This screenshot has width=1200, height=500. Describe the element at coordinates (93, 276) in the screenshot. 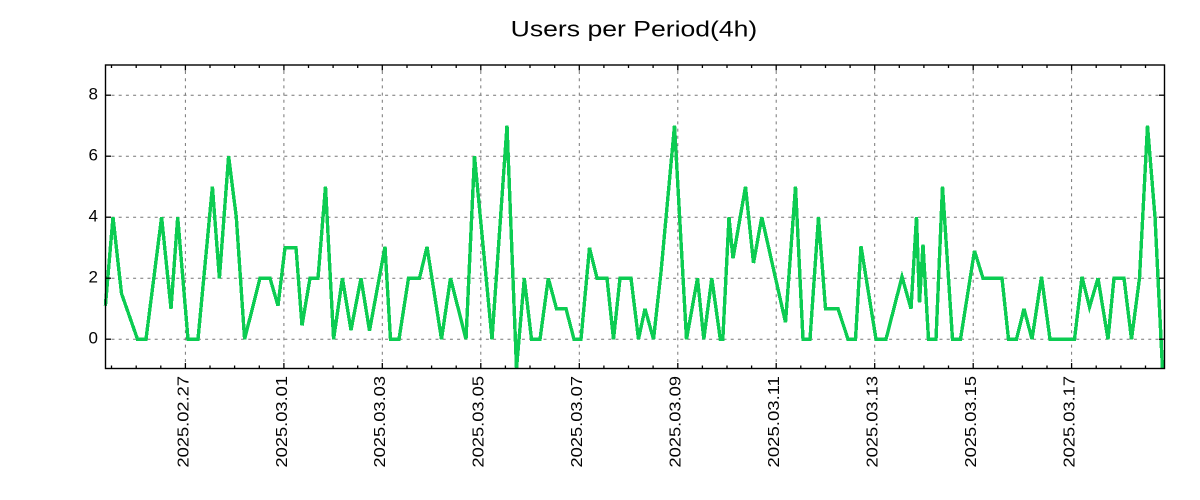

I see `svg-text: 2` at that location.